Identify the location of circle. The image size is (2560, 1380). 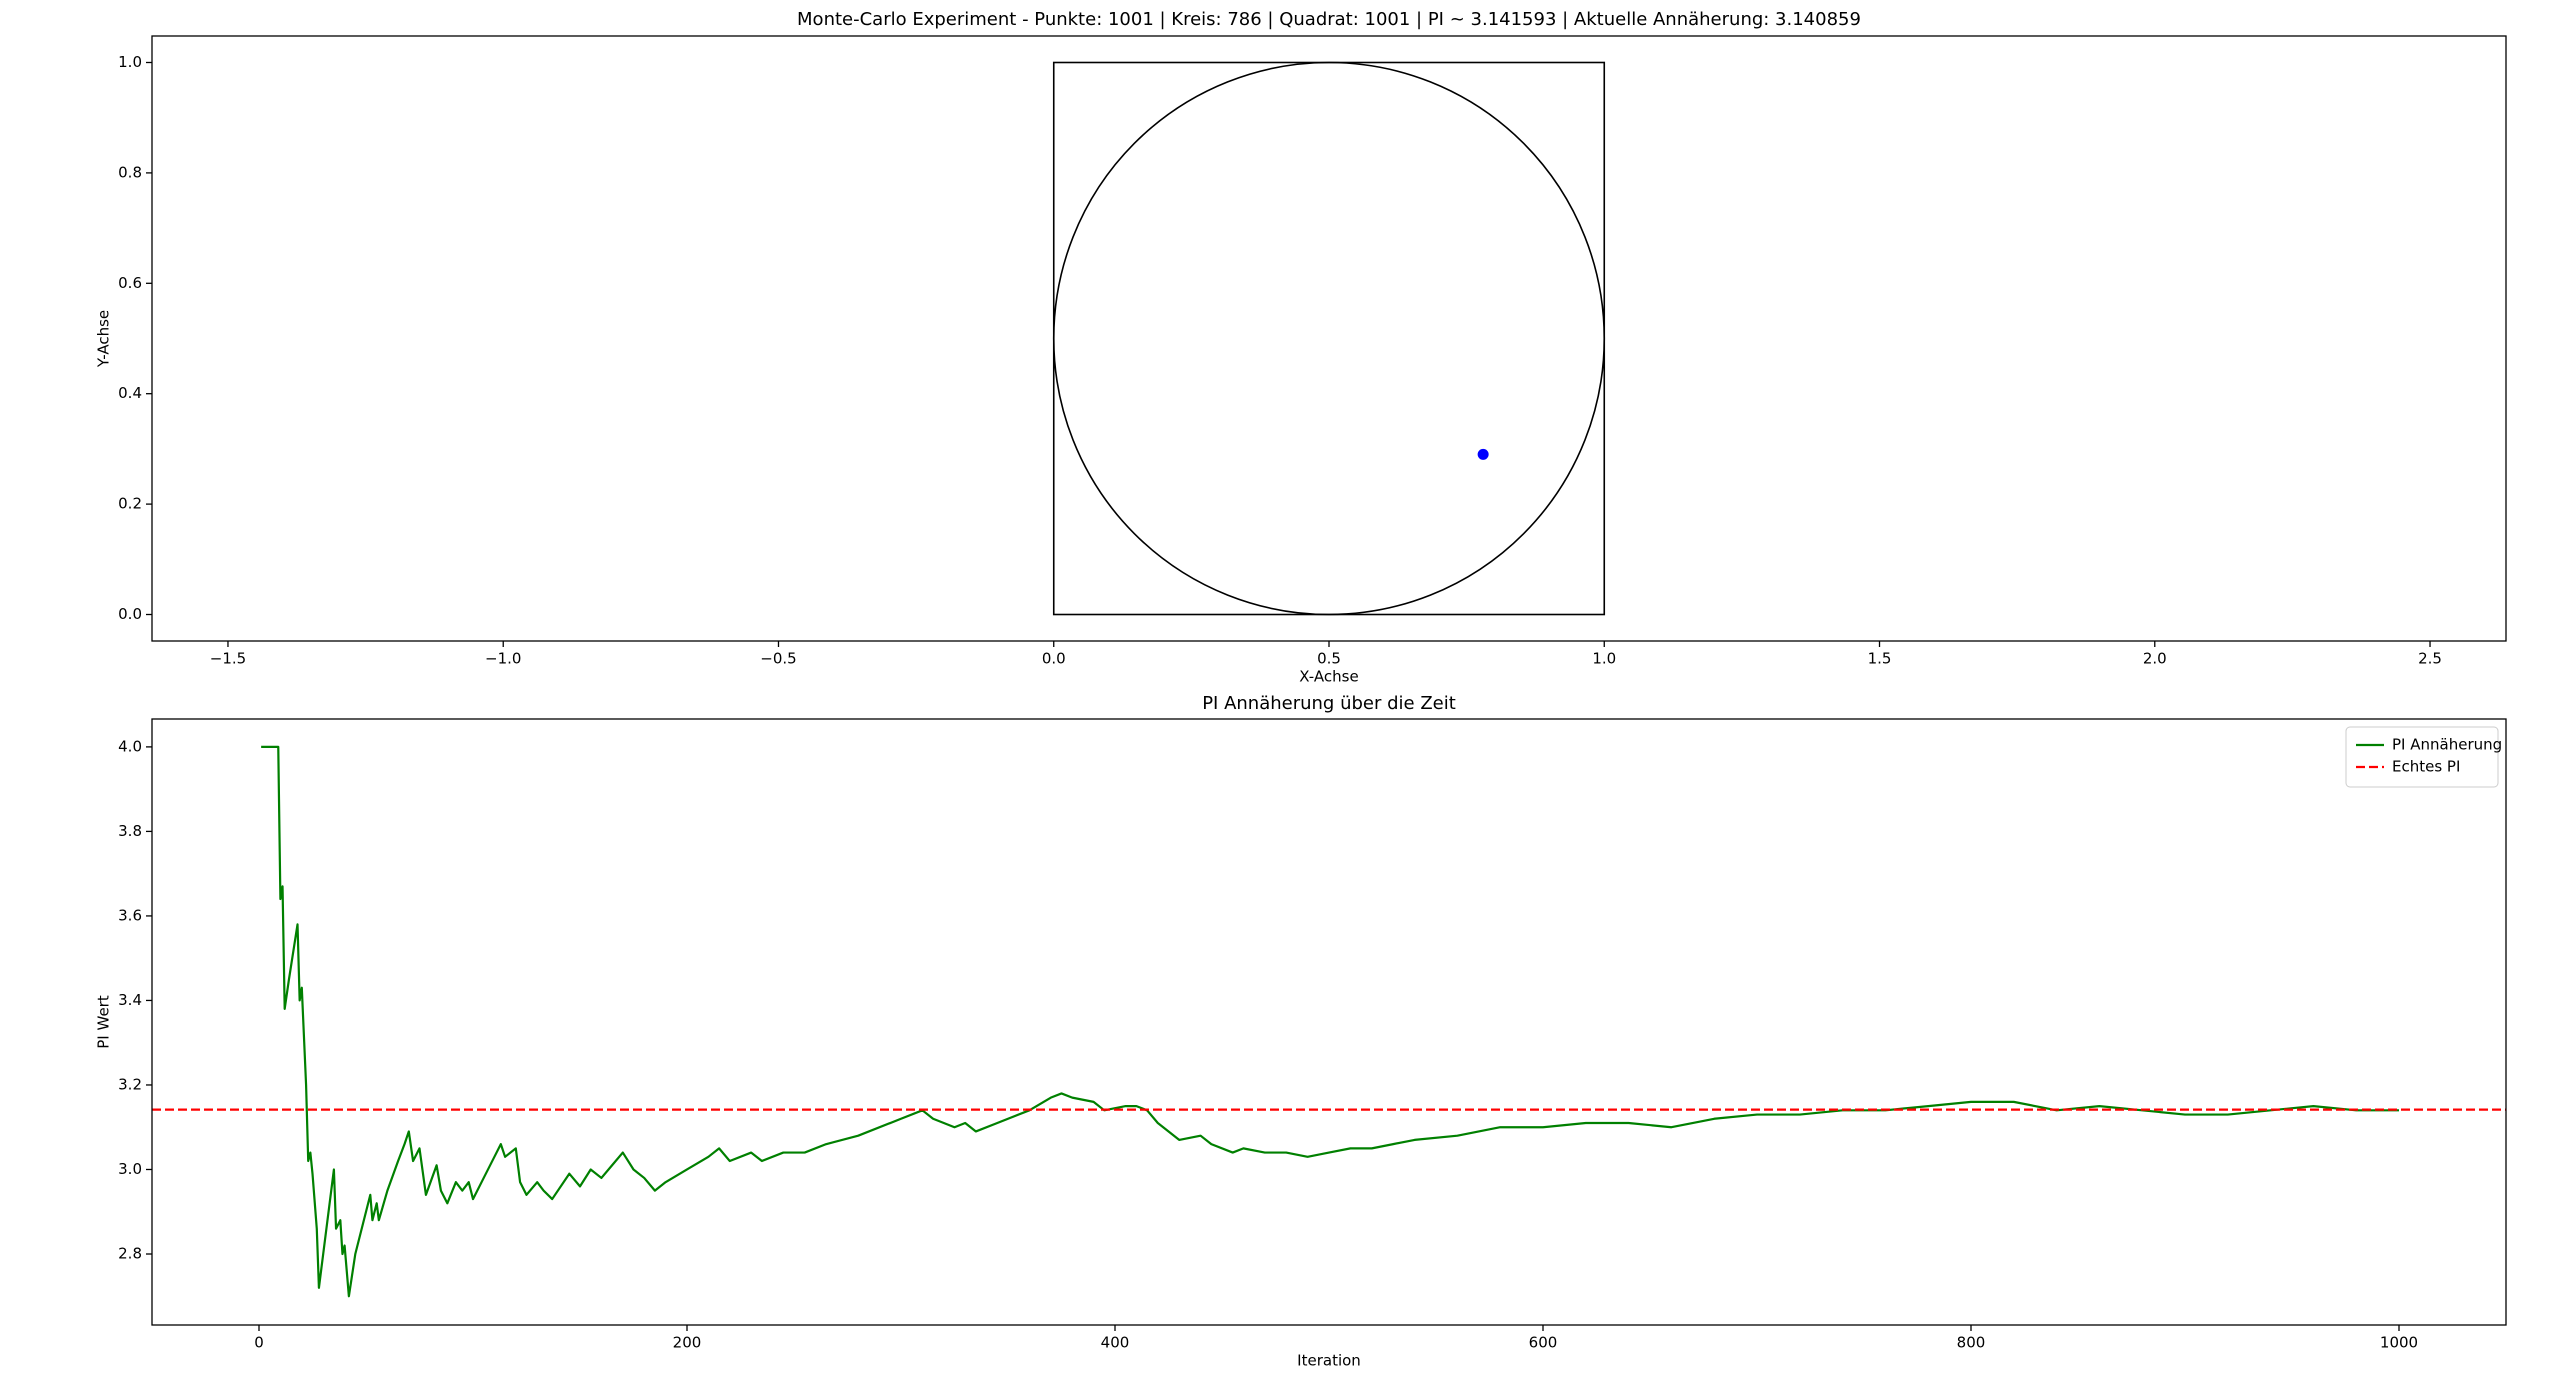
(1329, 338).